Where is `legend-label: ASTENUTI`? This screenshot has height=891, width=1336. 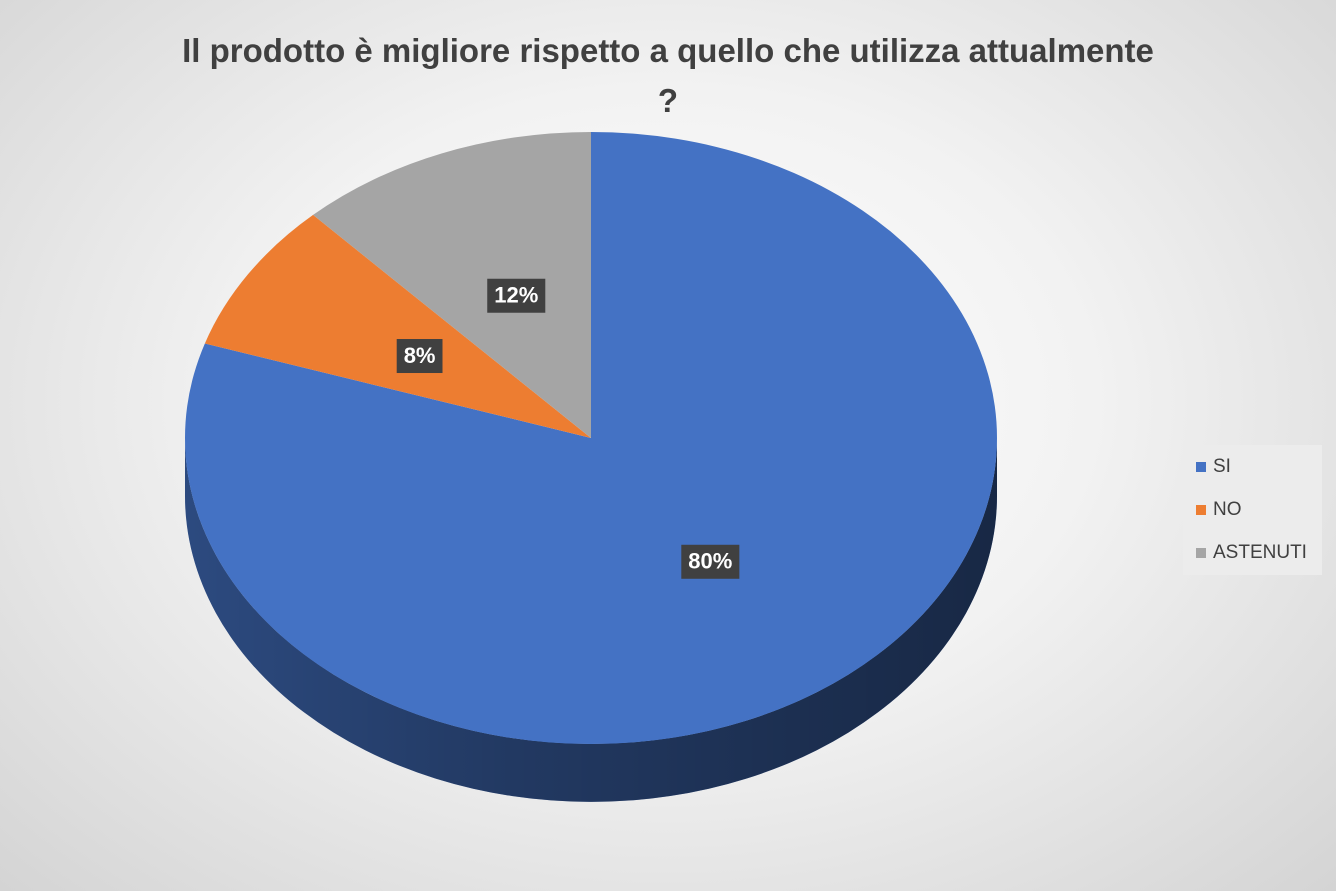
legend-label: ASTENUTI is located at coordinates (1260, 552).